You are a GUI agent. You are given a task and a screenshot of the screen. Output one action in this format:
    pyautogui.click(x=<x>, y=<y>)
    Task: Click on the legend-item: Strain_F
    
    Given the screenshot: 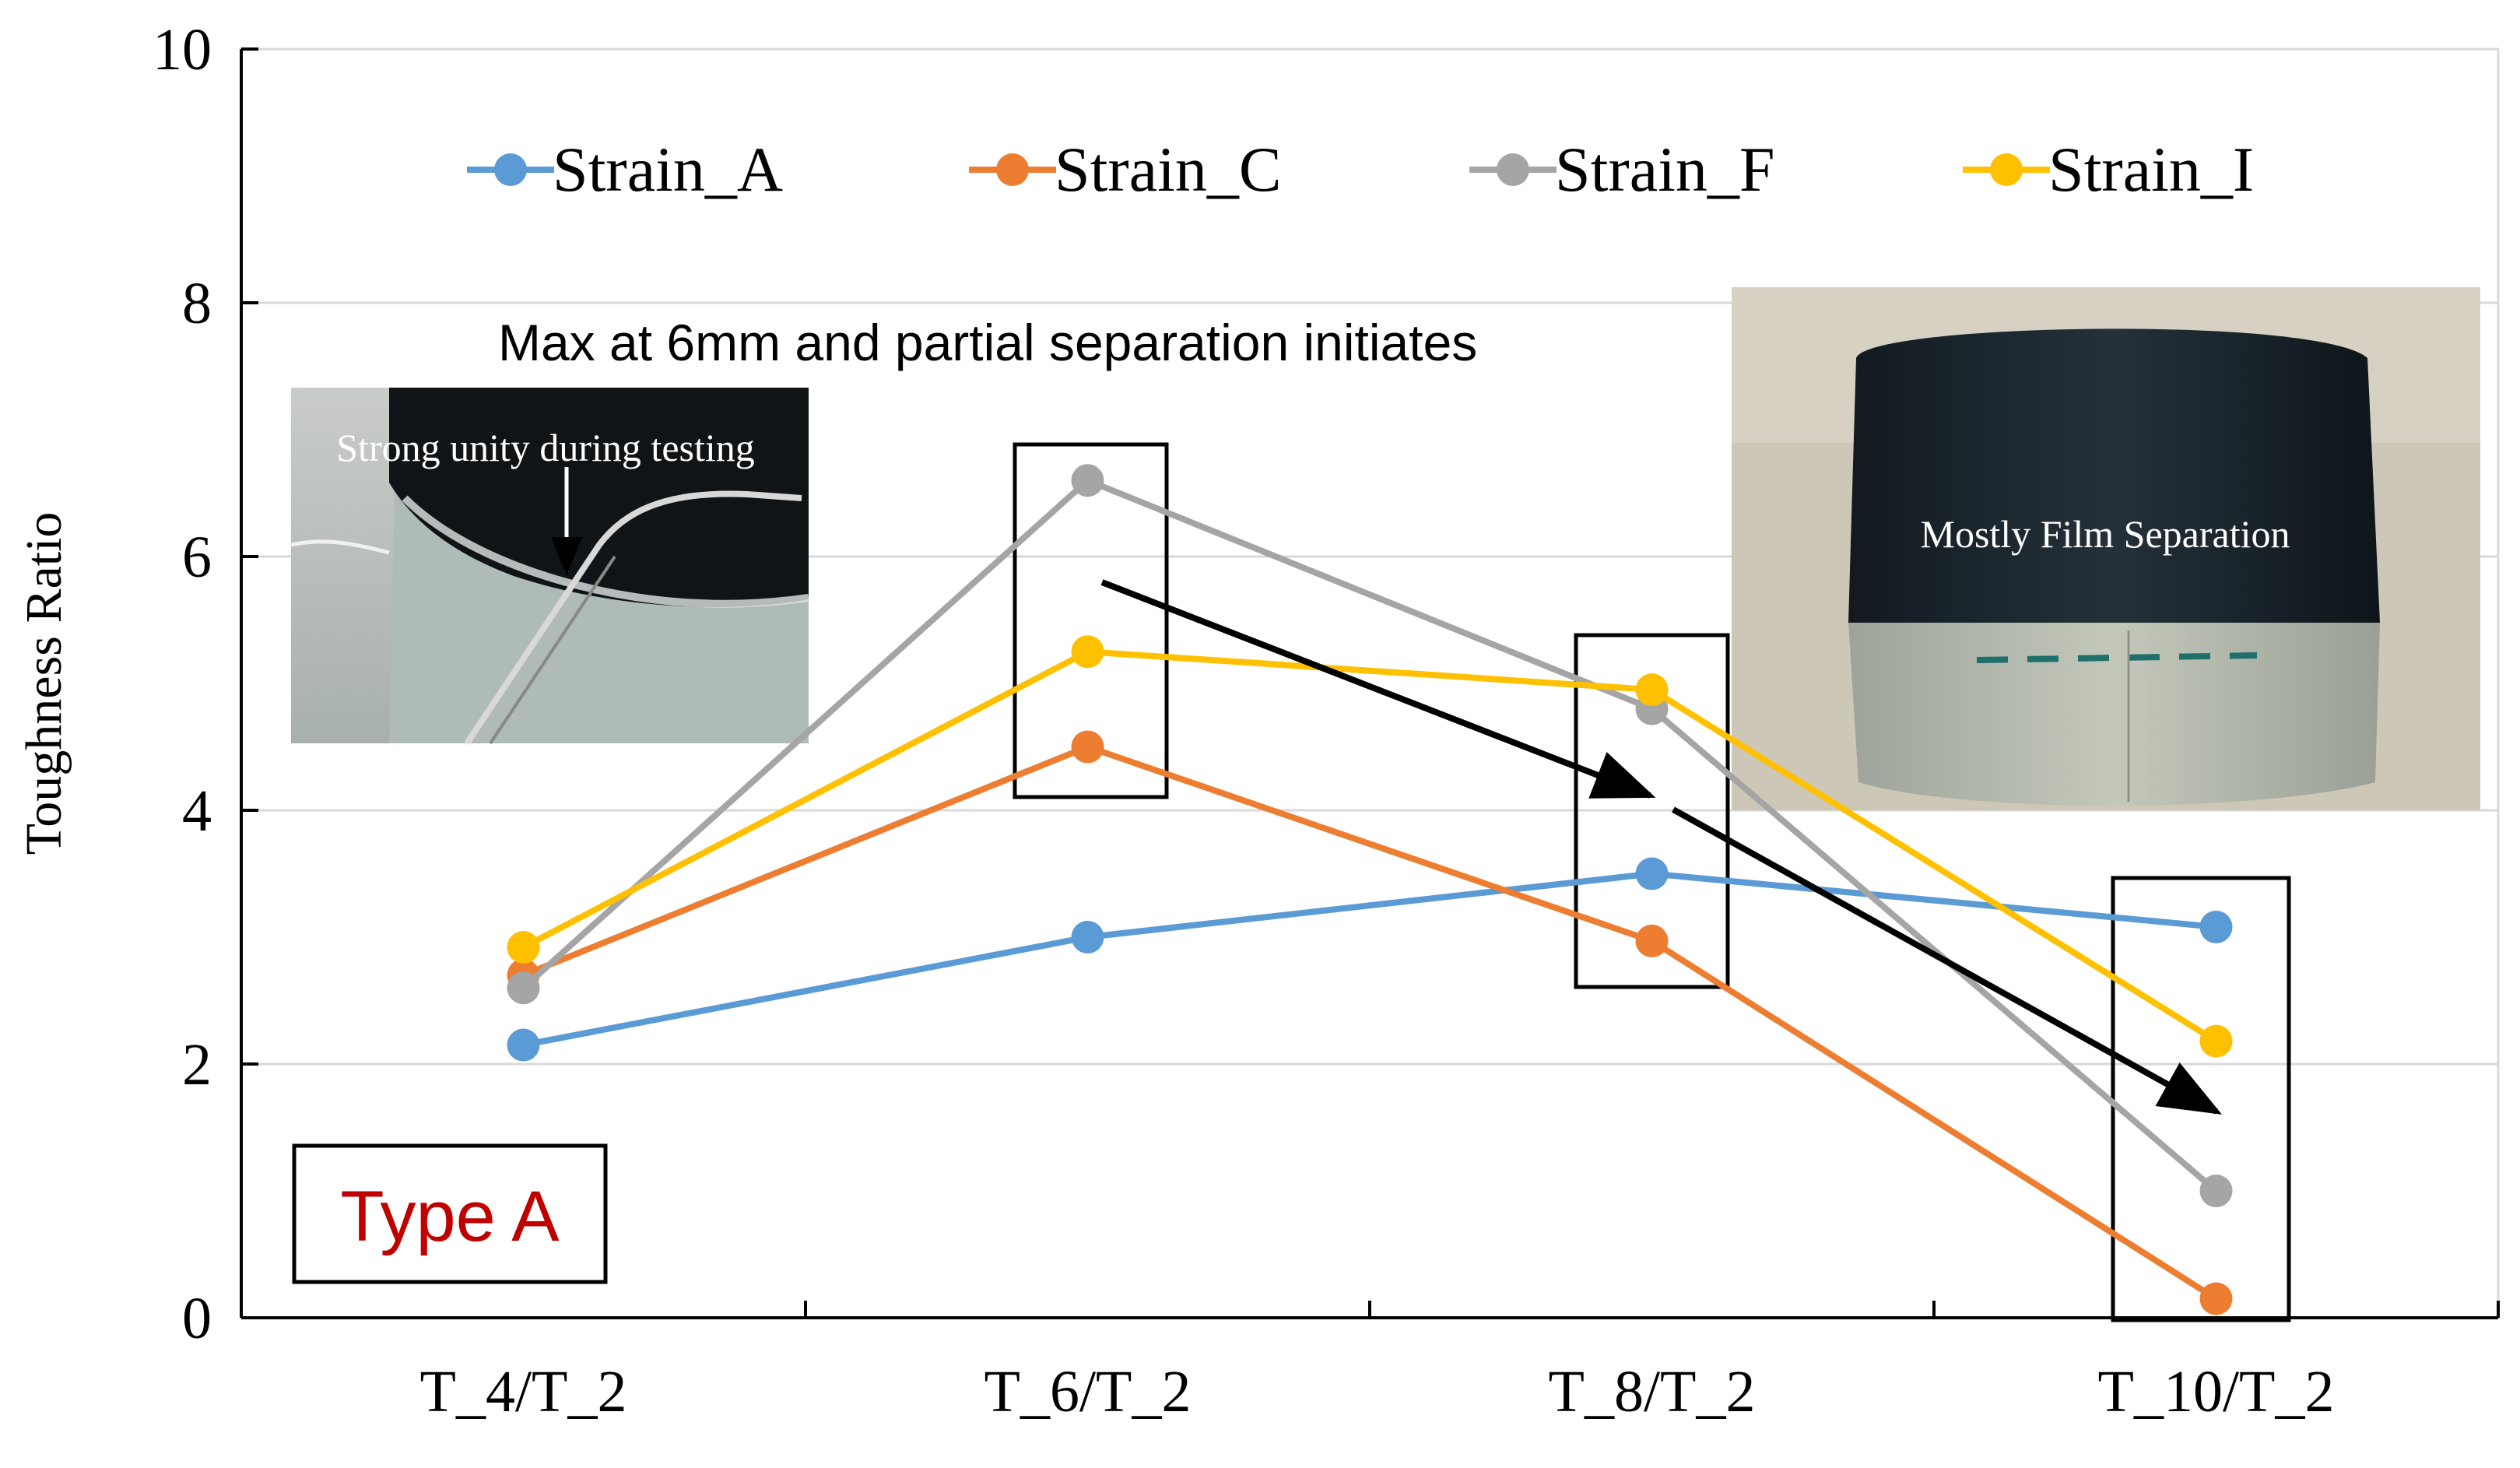 What is the action you would take?
    pyautogui.click(x=1621, y=170)
    